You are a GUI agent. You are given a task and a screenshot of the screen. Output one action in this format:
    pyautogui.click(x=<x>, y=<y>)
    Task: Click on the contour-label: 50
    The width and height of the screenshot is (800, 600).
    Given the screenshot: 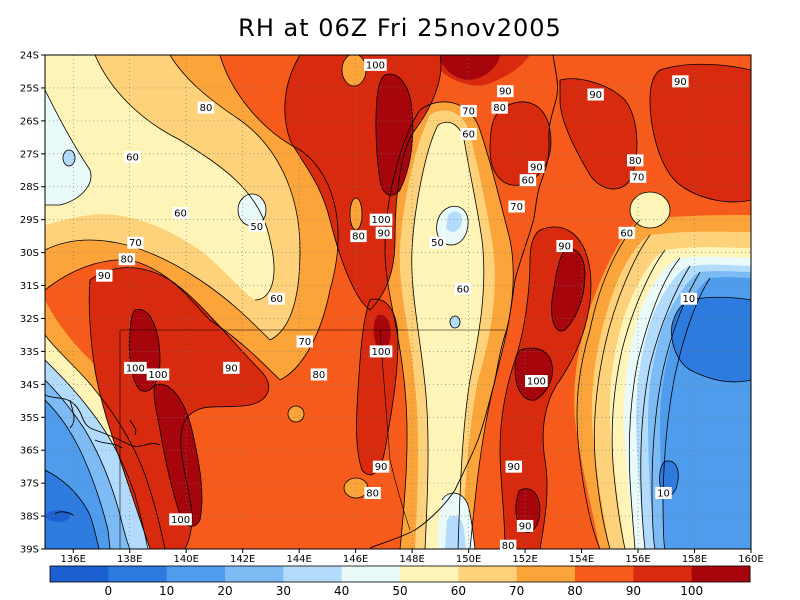 What is the action you would take?
    pyautogui.click(x=256, y=227)
    